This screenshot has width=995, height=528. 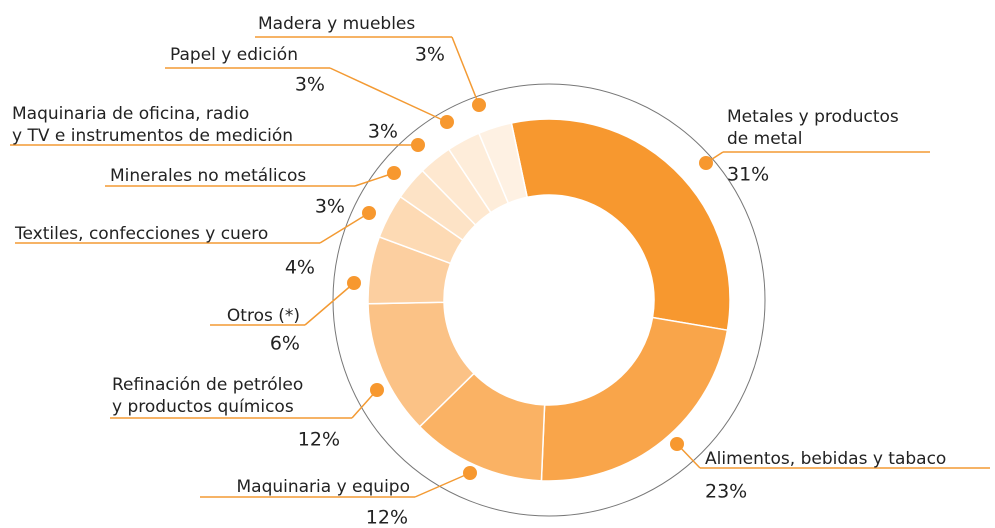 I want to click on category-label: Maquinaria y equipo, so click(x=323, y=487).